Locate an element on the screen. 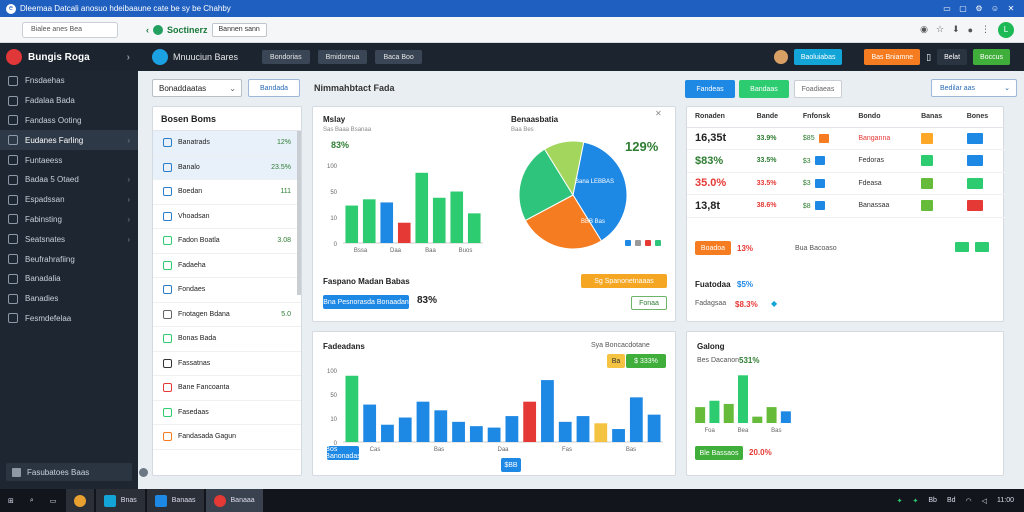 This screenshot has height=512, width=1024. header-dark-button: Belat is located at coordinates (952, 57).